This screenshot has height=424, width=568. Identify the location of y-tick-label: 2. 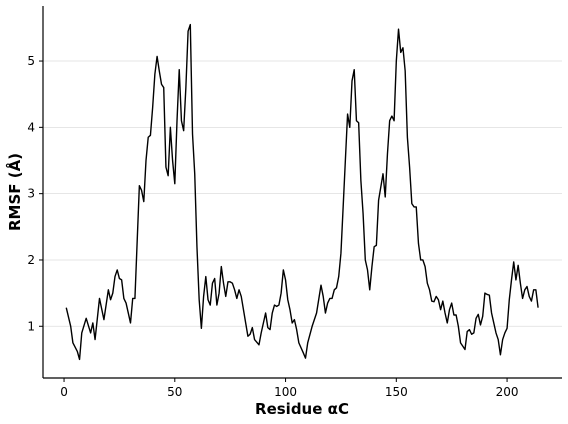
(31, 260).